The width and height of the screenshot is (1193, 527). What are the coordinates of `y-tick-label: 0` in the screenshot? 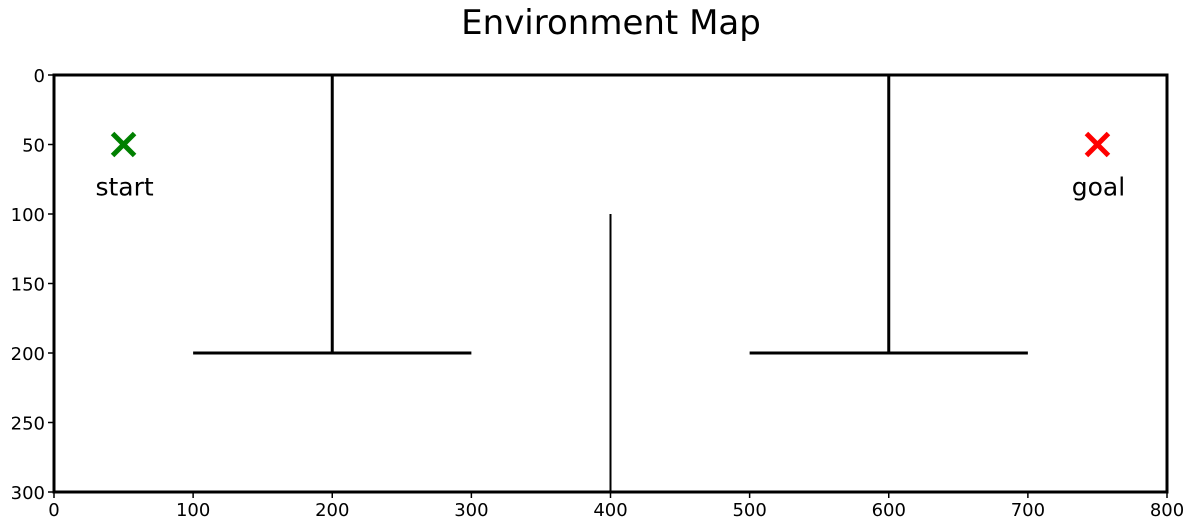 It's located at (39, 76).